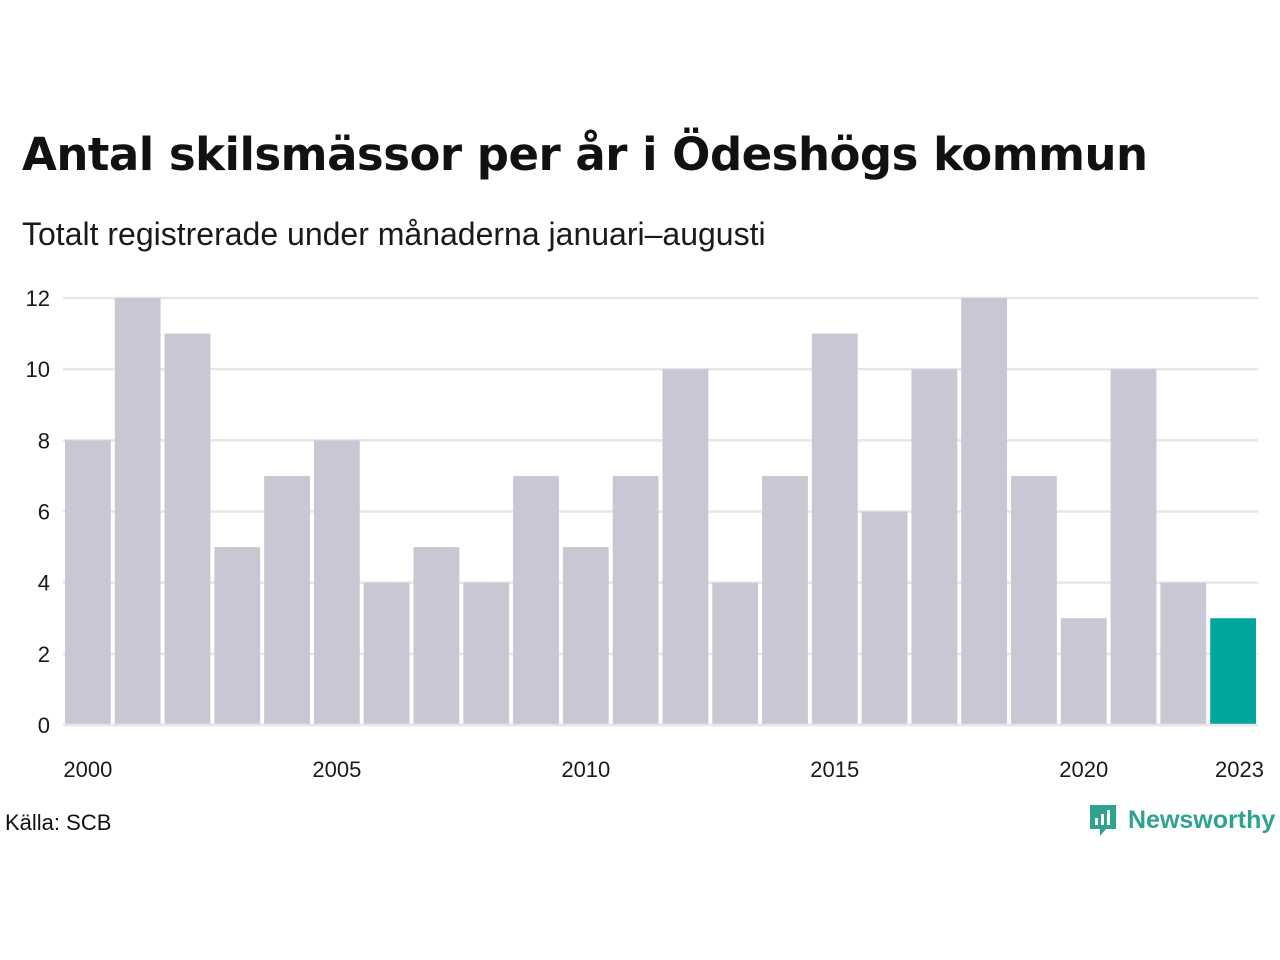 The height and width of the screenshot is (960, 1280). I want to click on y-tick-label: 12, so click(38, 298).